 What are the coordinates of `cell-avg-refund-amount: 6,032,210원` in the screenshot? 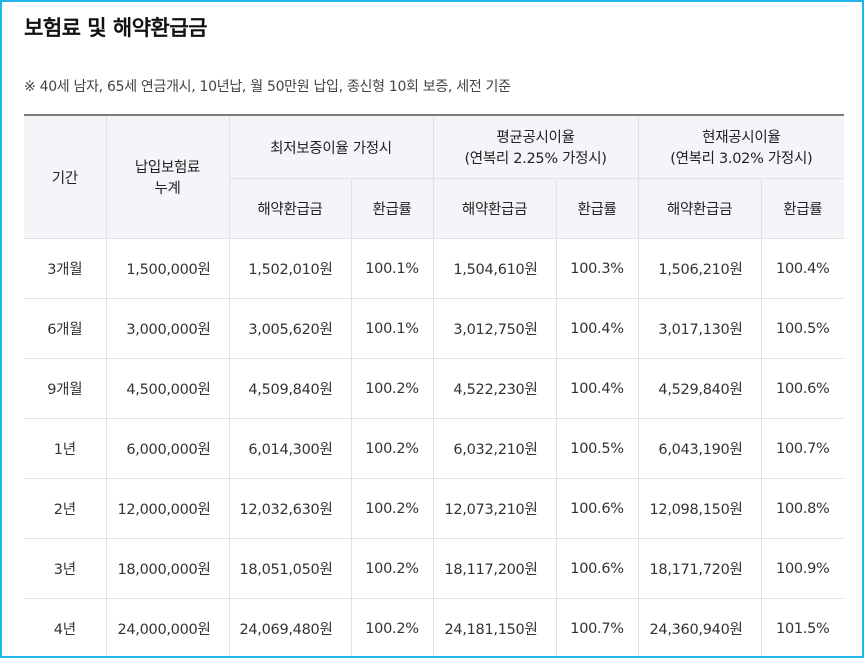 It's located at (494, 448).